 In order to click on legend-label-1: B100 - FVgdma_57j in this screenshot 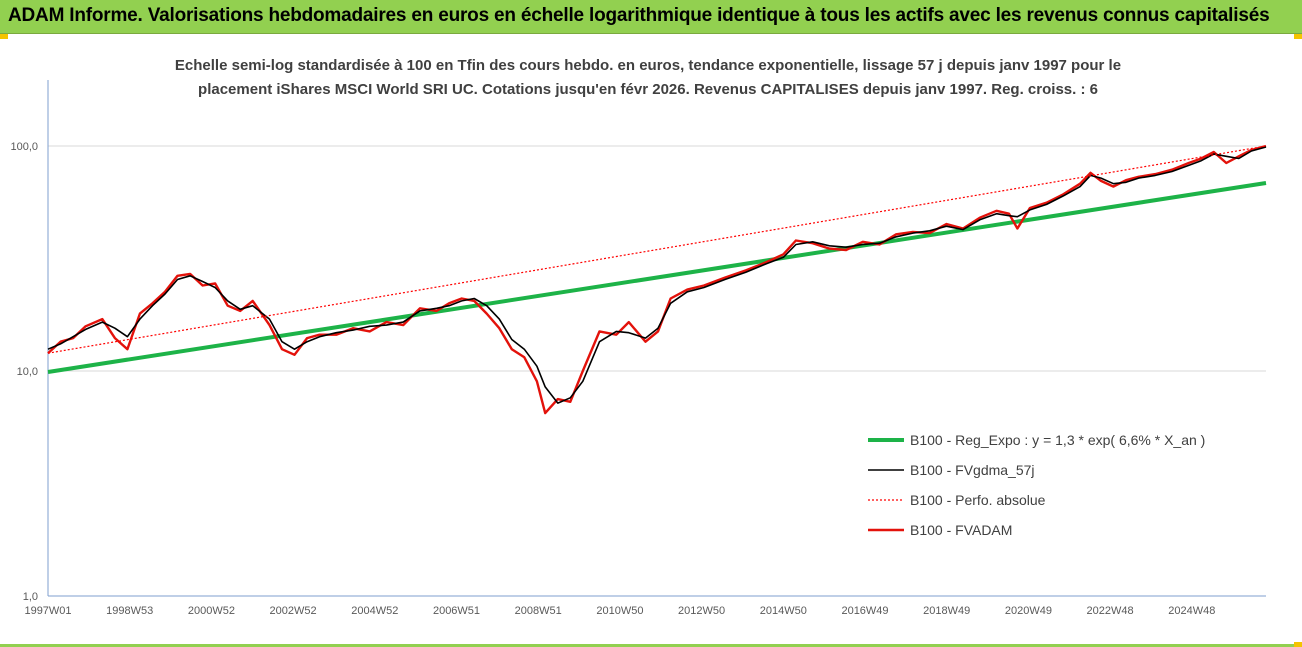, I will do `click(972, 470)`.